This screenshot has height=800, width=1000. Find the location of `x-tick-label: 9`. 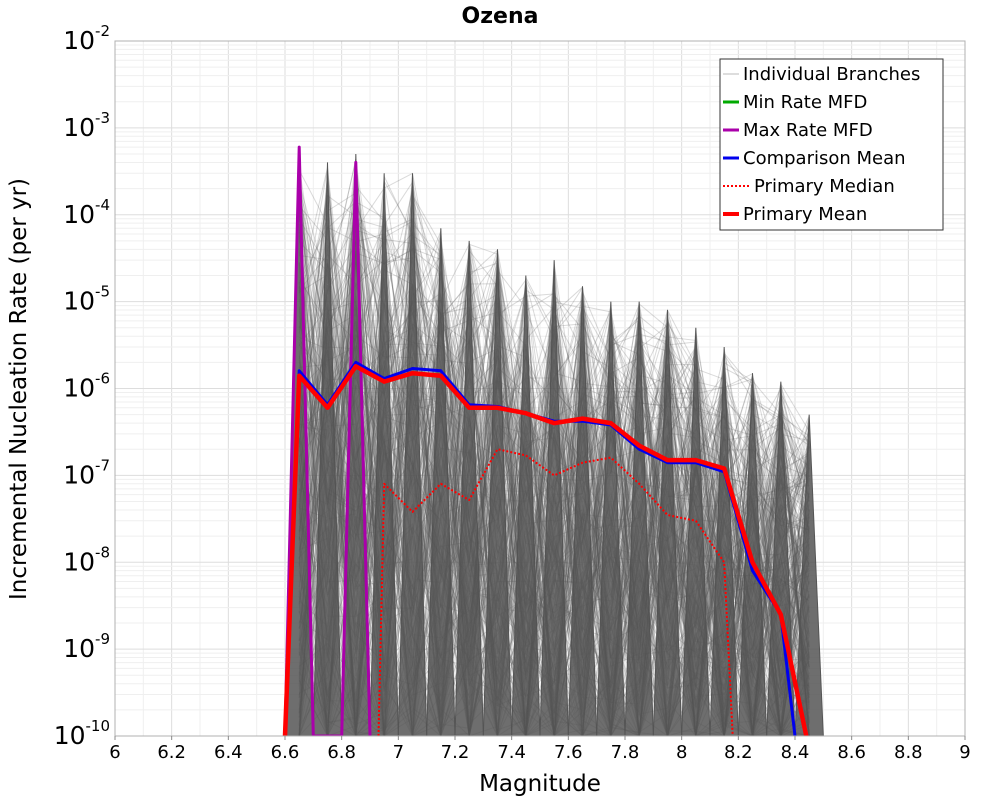

x-tick-label: 9 is located at coordinates (964, 752).